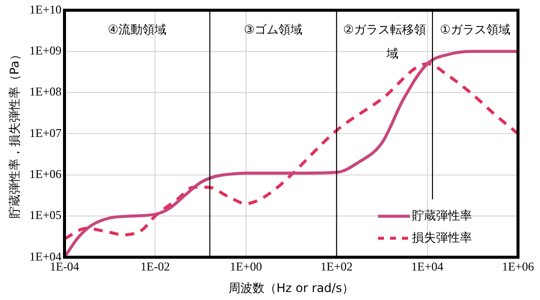 The width and height of the screenshot is (540, 300). What do you see at coordinates (336, 267) in the screenshot?
I see `x-tick-label: 1E+02` at bounding box center [336, 267].